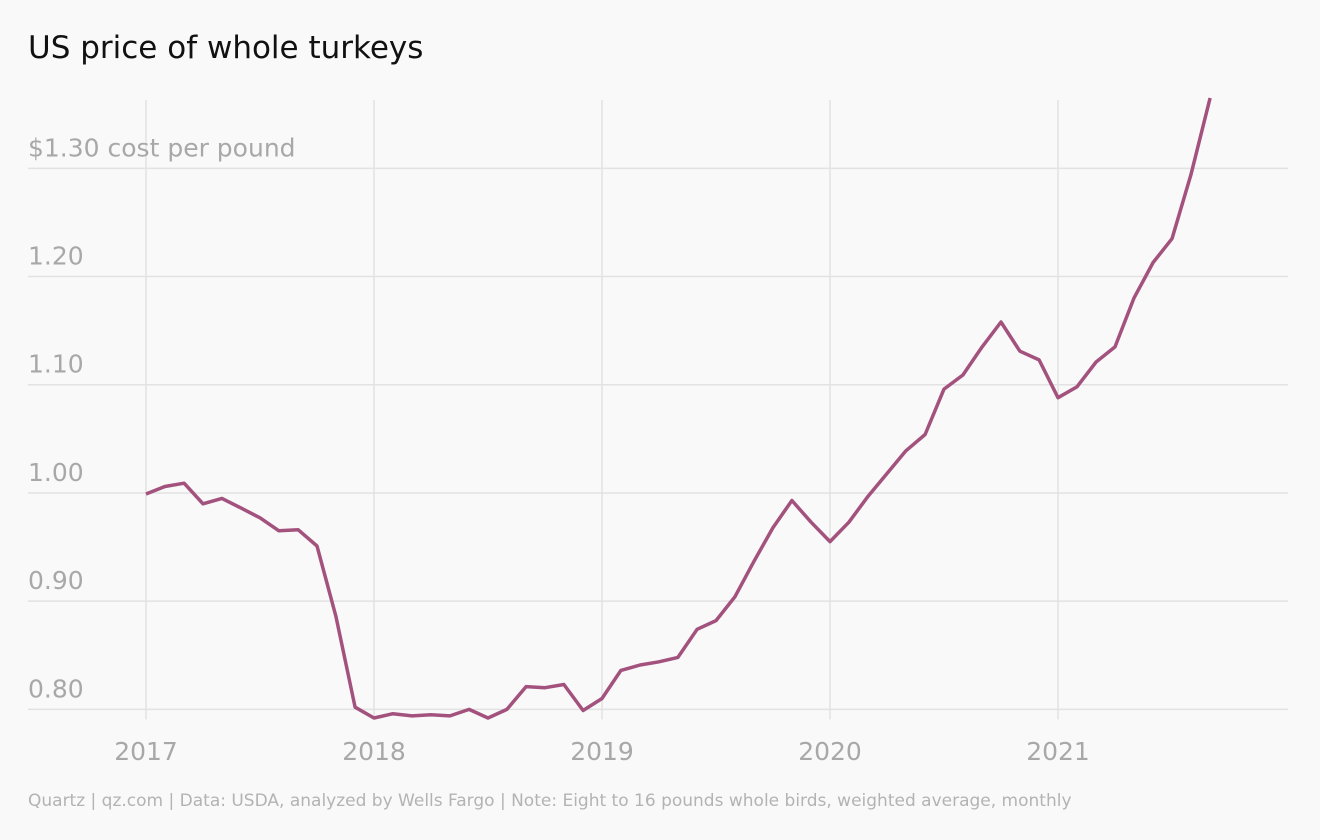 This screenshot has width=1320, height=840. Describe the element at coordinates (602, 751) in the screenshot. I see `x-tick-label: 2019` at that location.